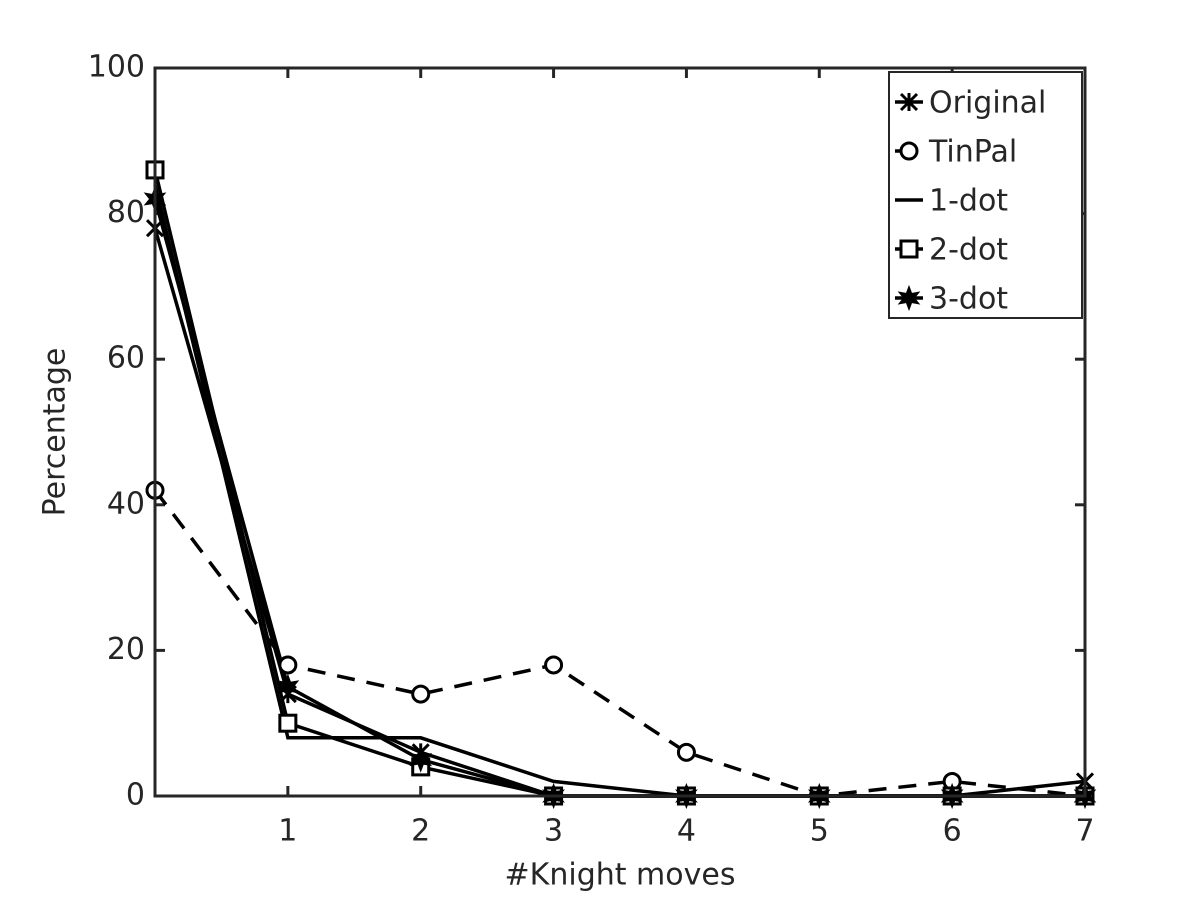  I want to click on x-tick-label: 6, so click(952, 831).